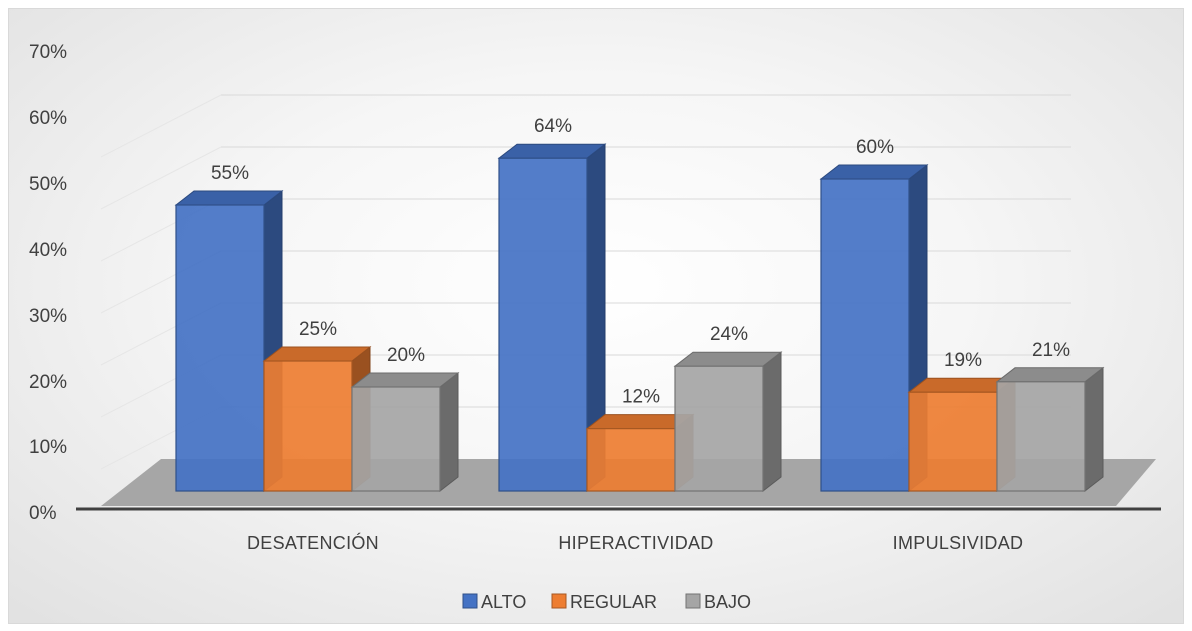  What do you see at coordinates (48, 250) in the screenshot?
I see `y-tick-label: 40%` at bounding box center [48, 250].